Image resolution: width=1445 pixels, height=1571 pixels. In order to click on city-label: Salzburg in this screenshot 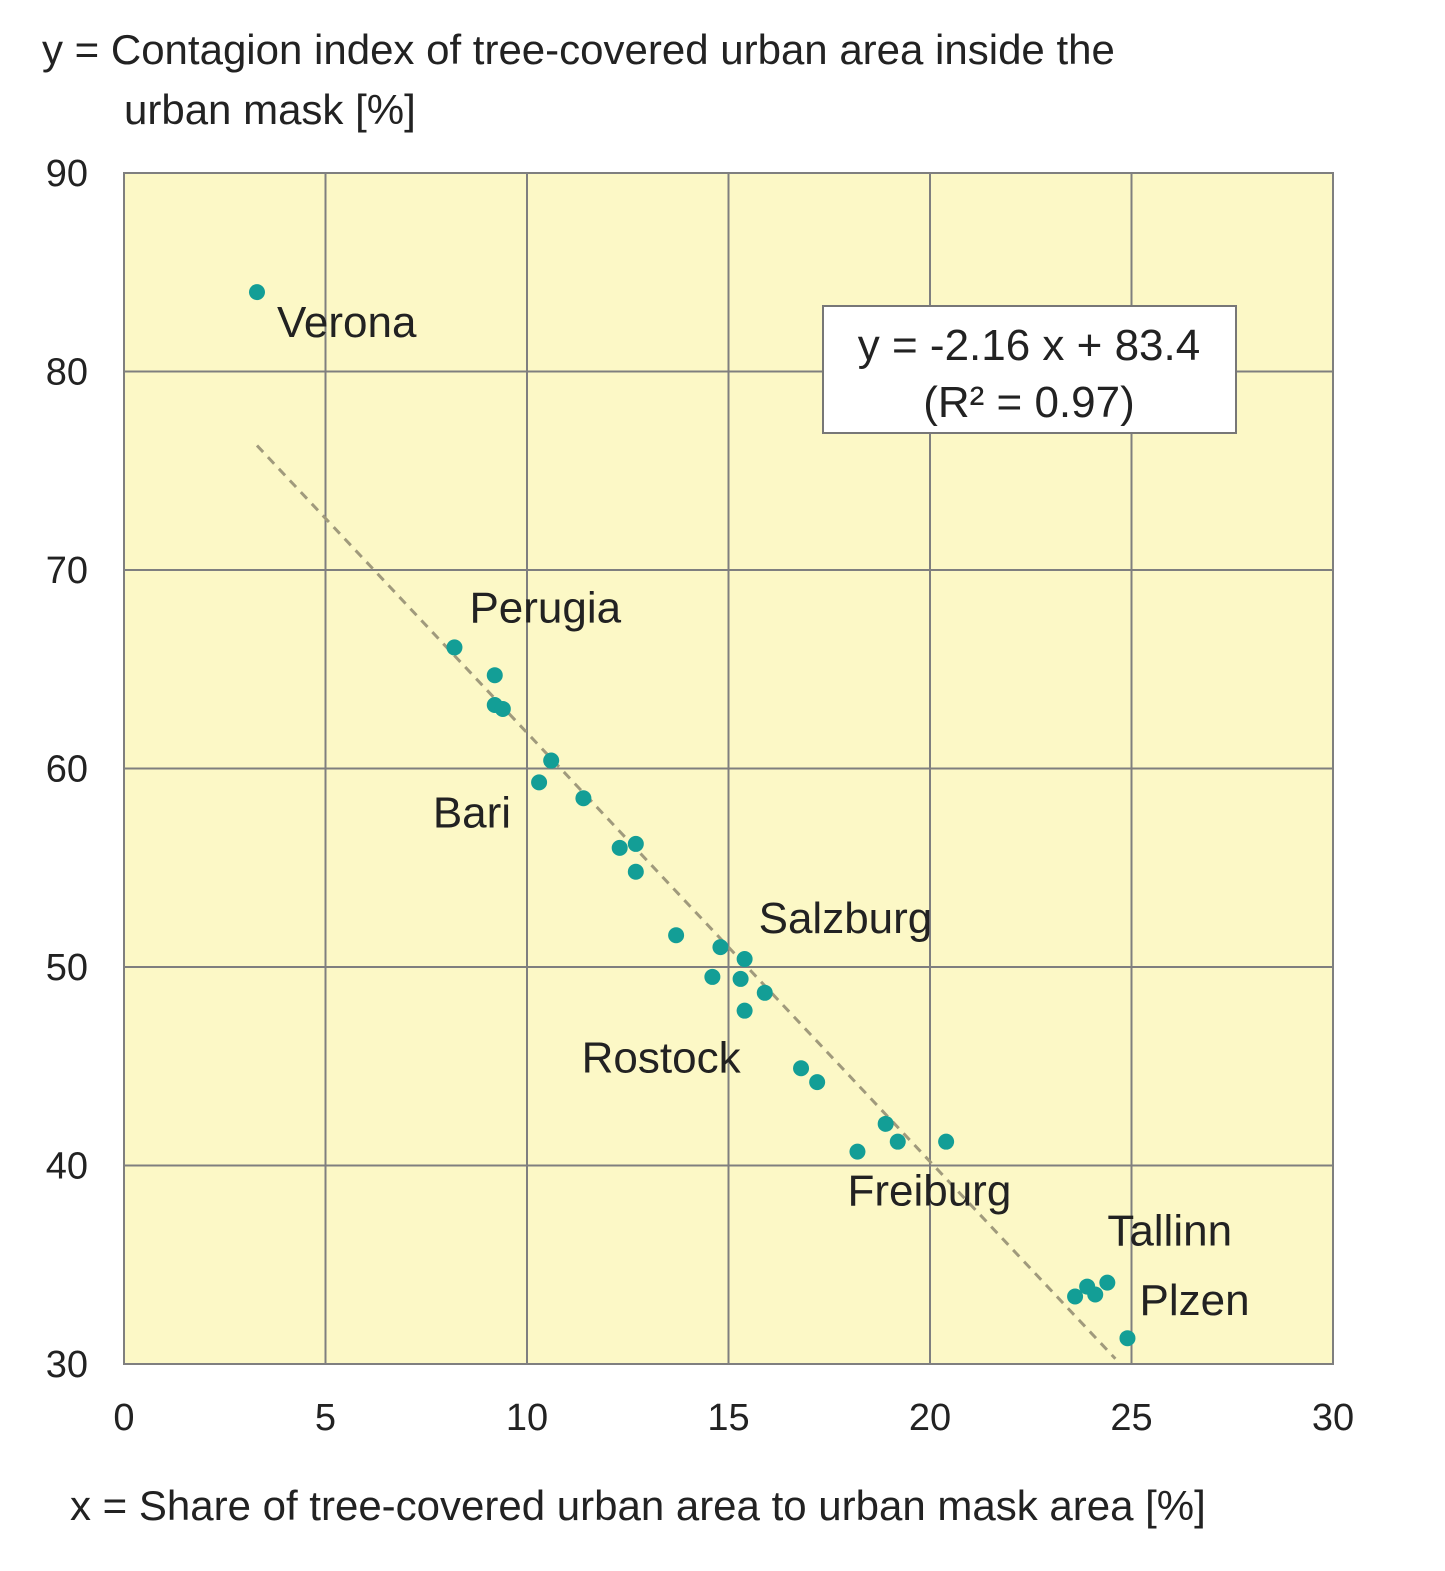, I will do `click(846, 918)`.